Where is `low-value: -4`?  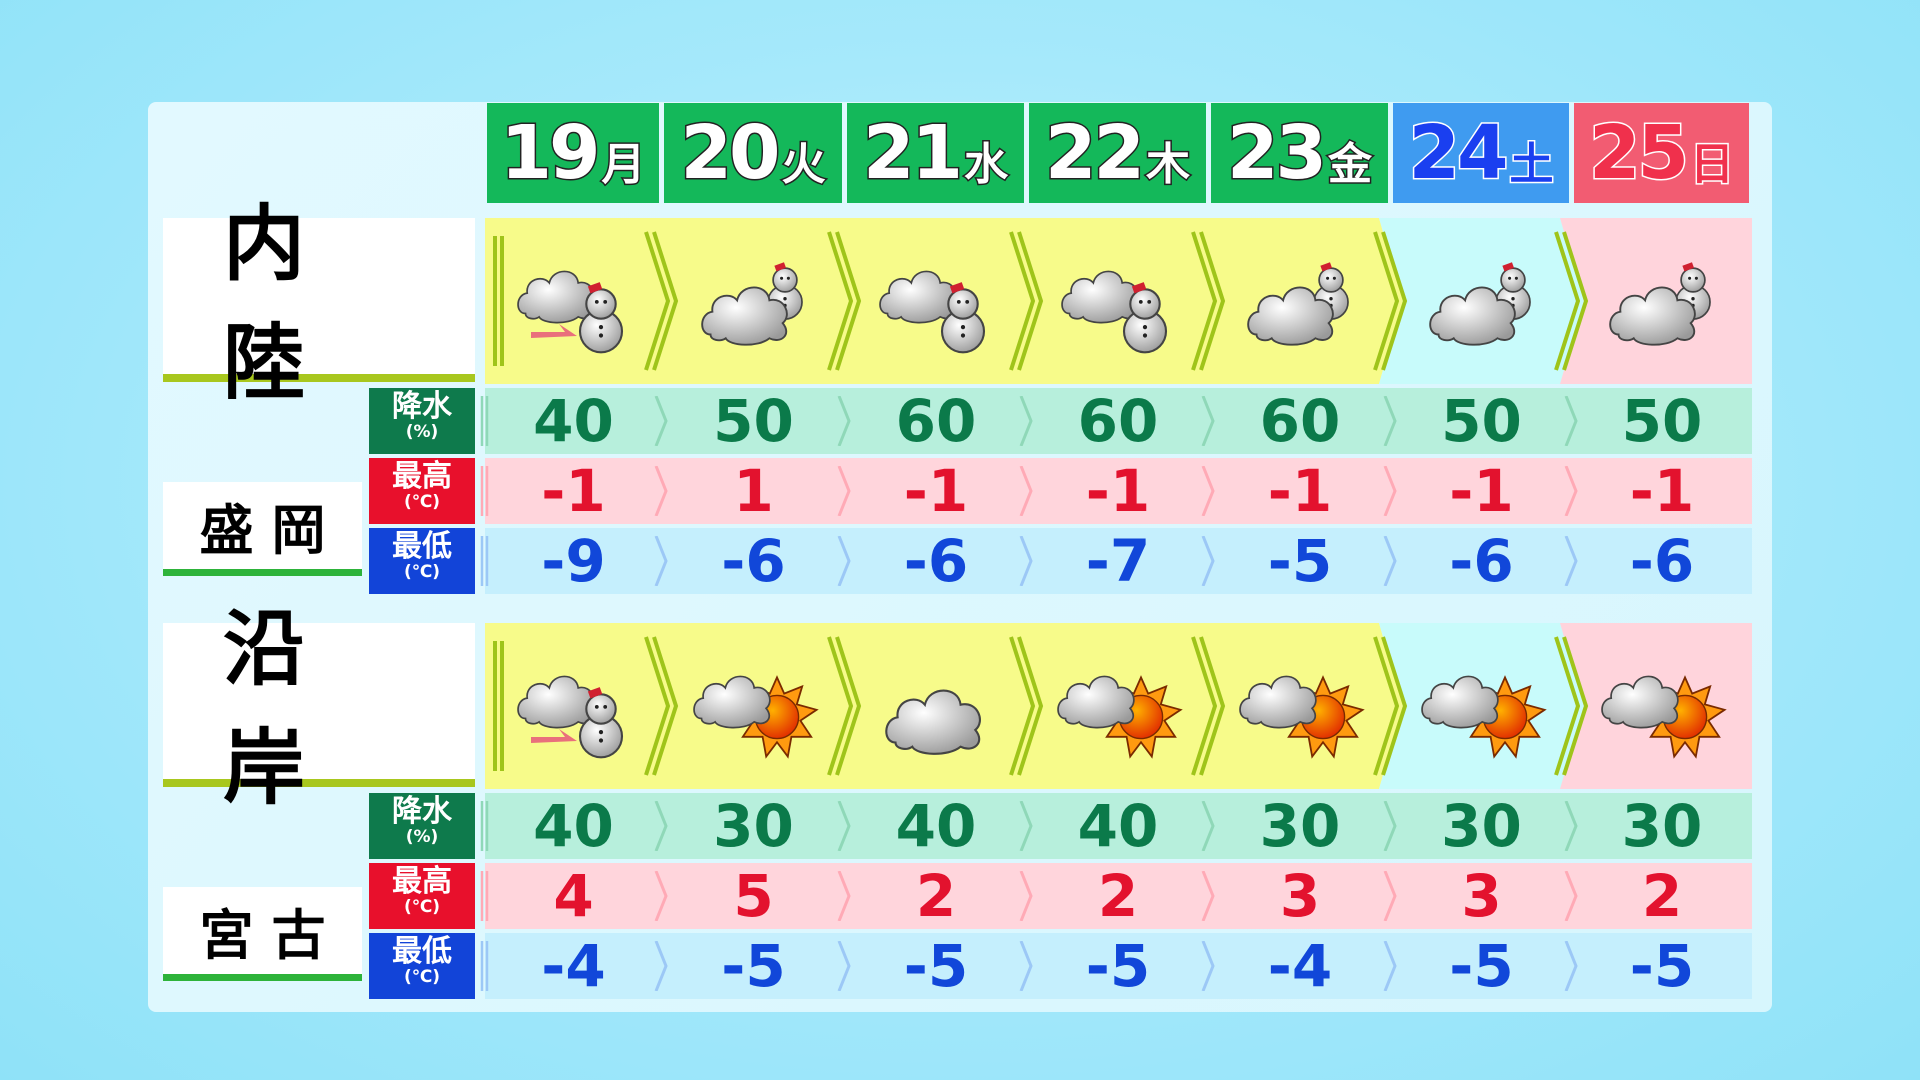 low-value: -4 is located at coordinates (1296, 966).